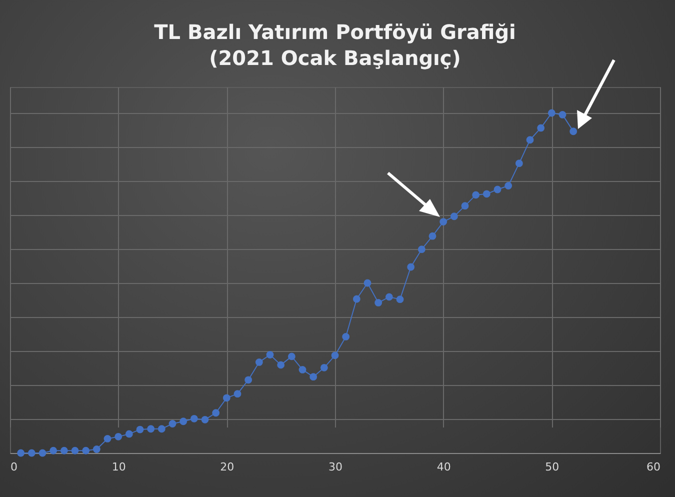 This screenshot has width=675, height=497. Describe the element at coordinates (119, 467) in the screenshot. I see `x-tick-label: 10` at that location.